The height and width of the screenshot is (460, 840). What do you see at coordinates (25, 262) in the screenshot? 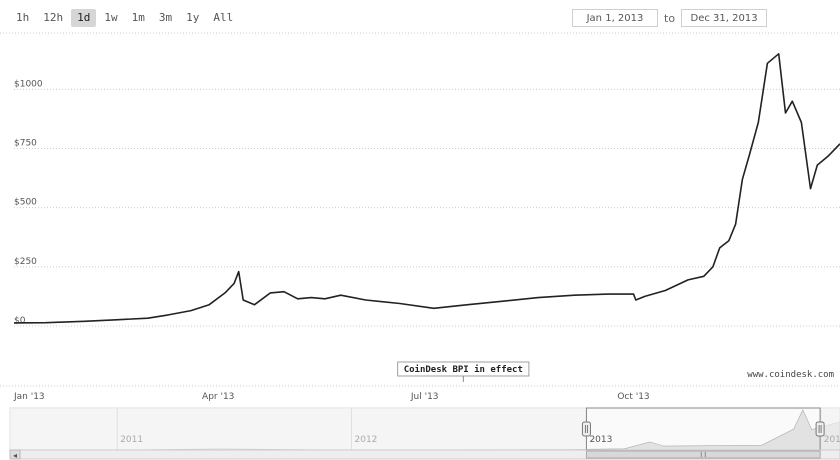
I see `y-tick-label: $250` at bounding box center [25, 262].